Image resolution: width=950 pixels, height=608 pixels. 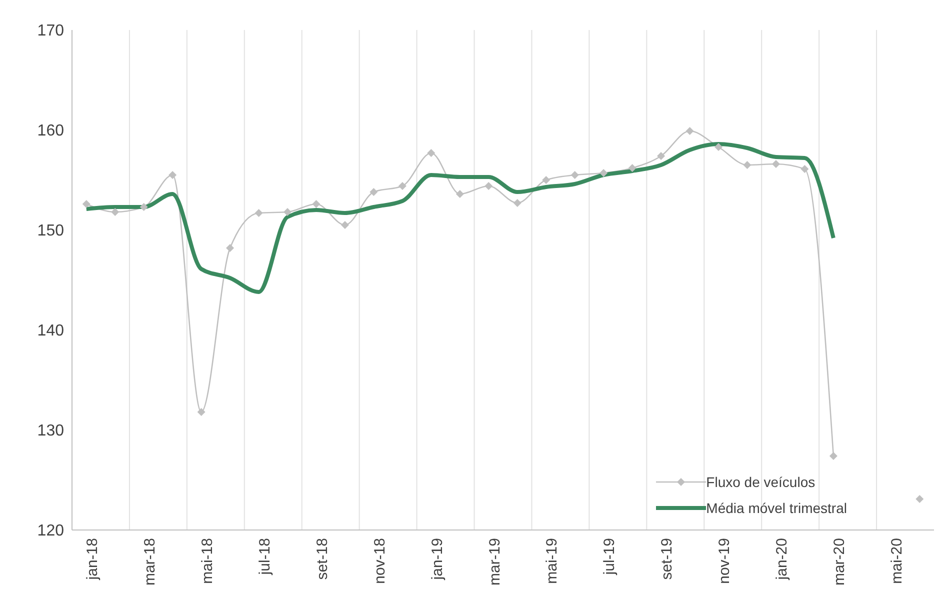 What do you see at coordinates (782, 559) in the screenshot?
I see `x-tick-label: jan-20` at bounding box center [782, 559].